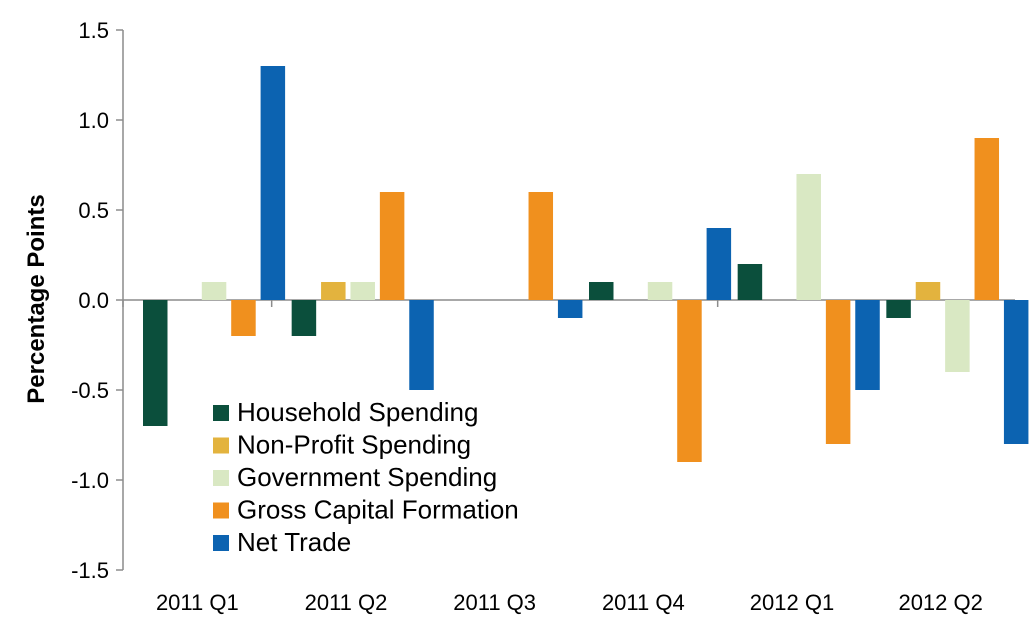 The image size is (1033, 637). Describe the element at coordinates (357, 412) in the screenshot. I see `legend-label: Household Spending` at that location.